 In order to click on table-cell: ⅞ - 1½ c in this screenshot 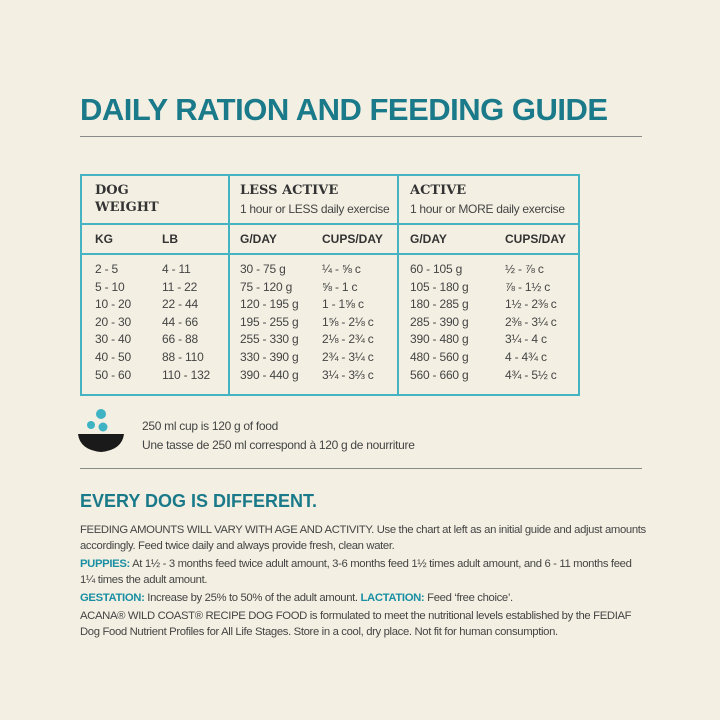, I will do `click(528, 286)`.